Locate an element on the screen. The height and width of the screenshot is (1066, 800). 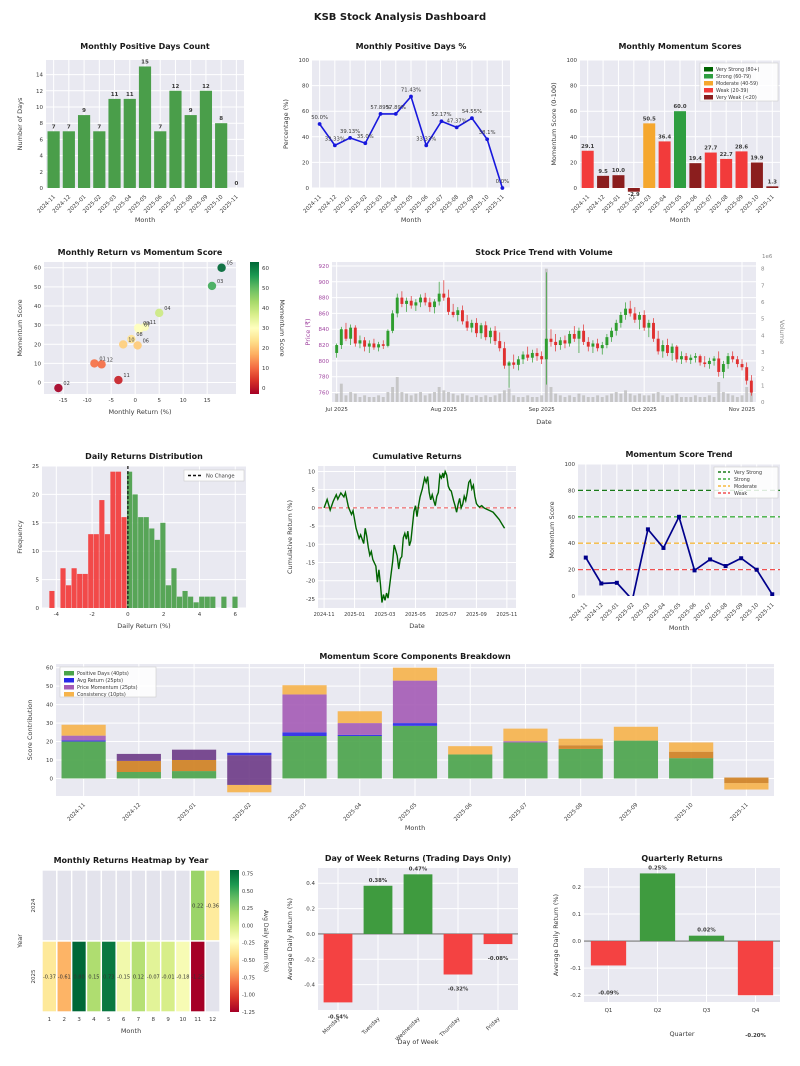
svg-text: -4 is located at coordinates (57, 615).